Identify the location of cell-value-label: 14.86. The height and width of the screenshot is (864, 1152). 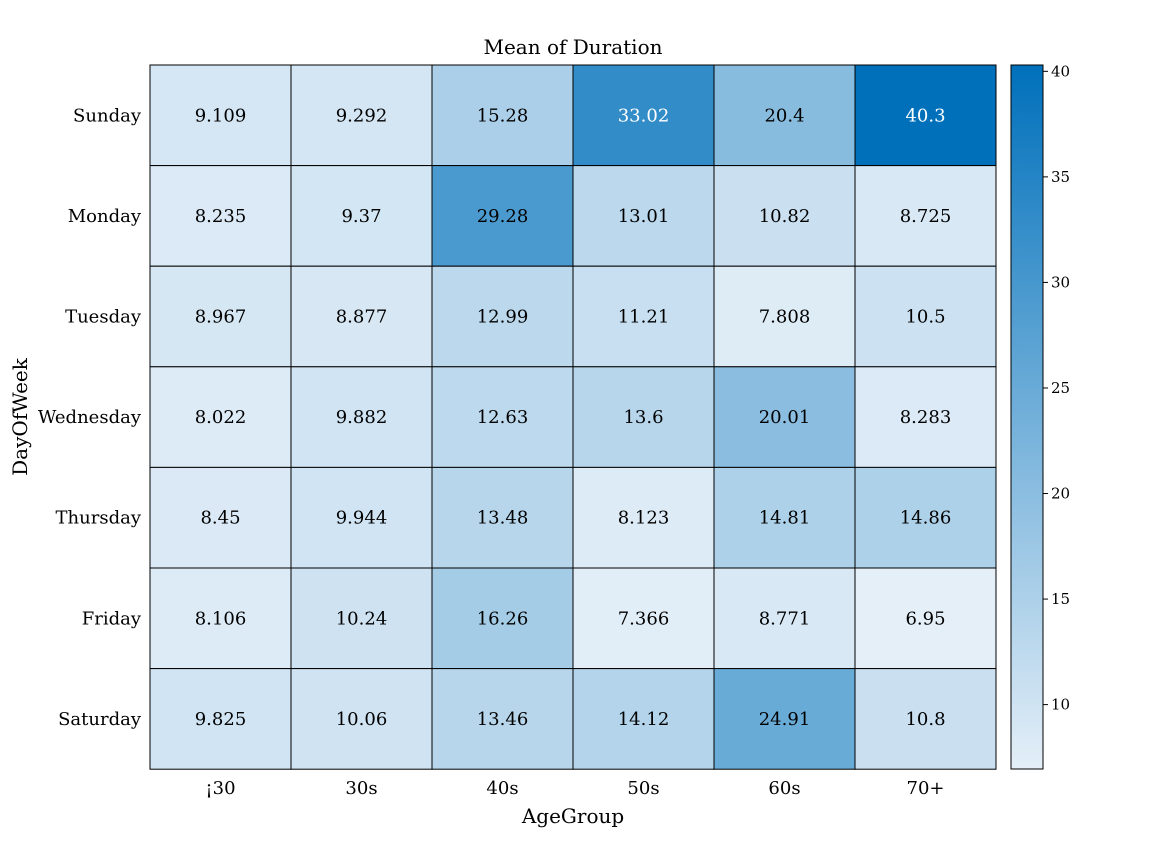
(926, 518).